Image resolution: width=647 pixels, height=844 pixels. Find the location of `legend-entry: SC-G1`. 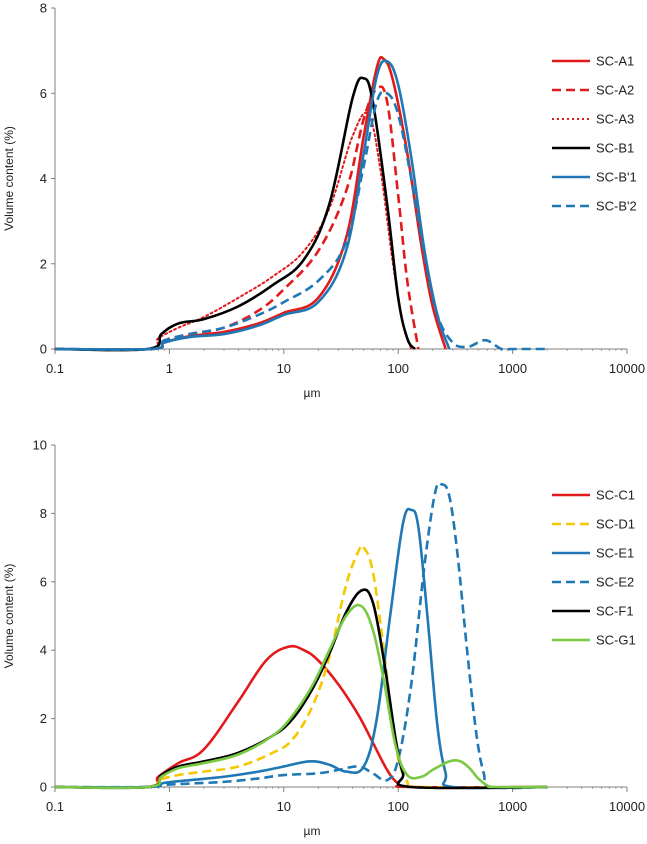

legend-entry: SC-G1 is located at coordinates (616, 640).